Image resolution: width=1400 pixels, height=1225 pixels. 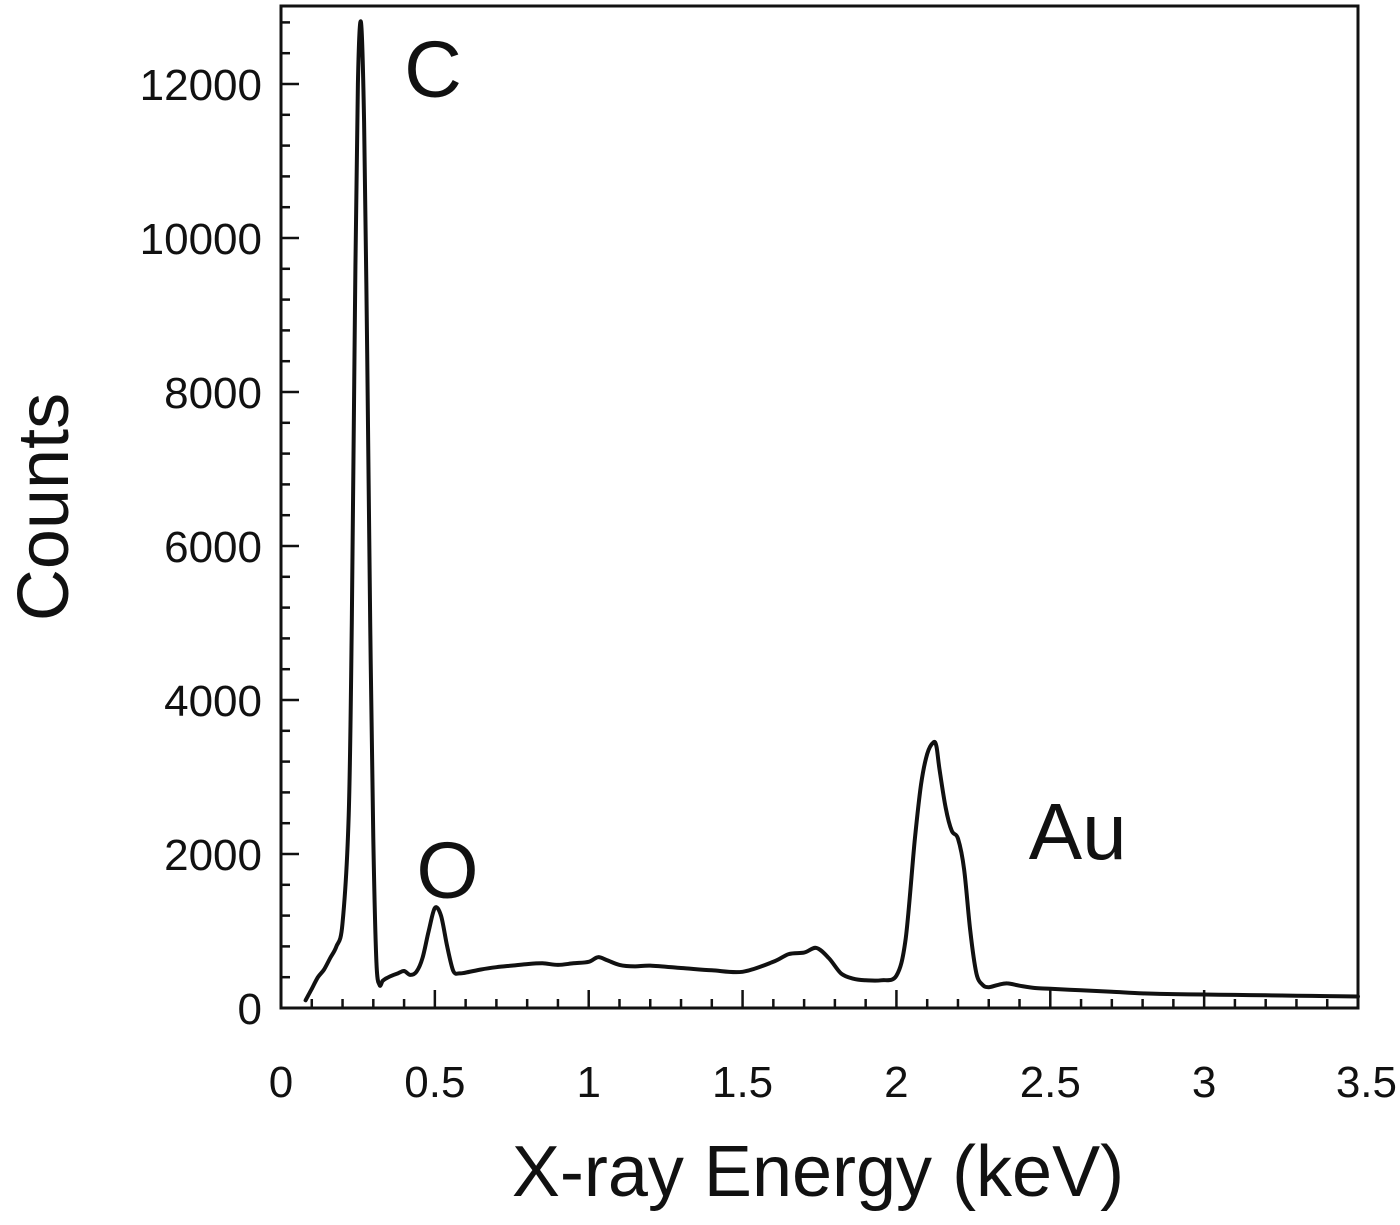 What do you see at coordinates (434, 1082) in the screenshot?
I see `x-tick-label: 0.5` at bounding box center [434, 1082].